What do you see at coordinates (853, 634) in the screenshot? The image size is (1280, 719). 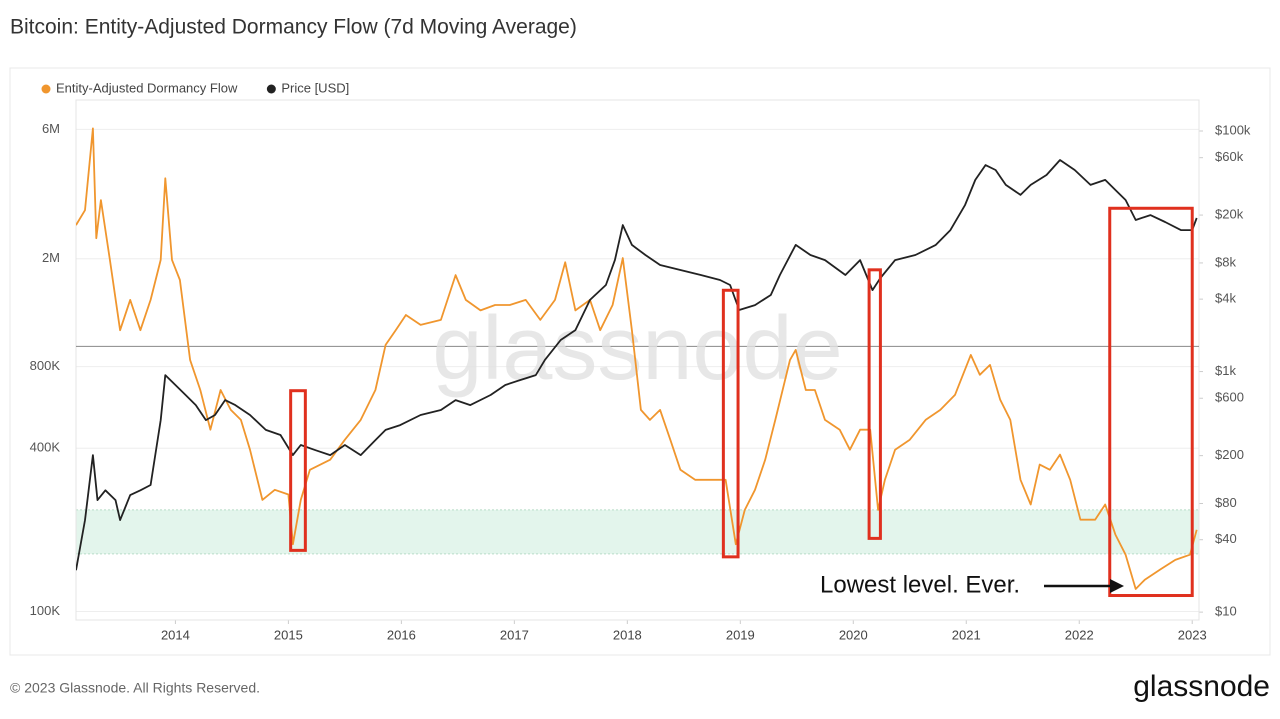 I see `x-tick-label: 2020` at bounding box center [853, 634].